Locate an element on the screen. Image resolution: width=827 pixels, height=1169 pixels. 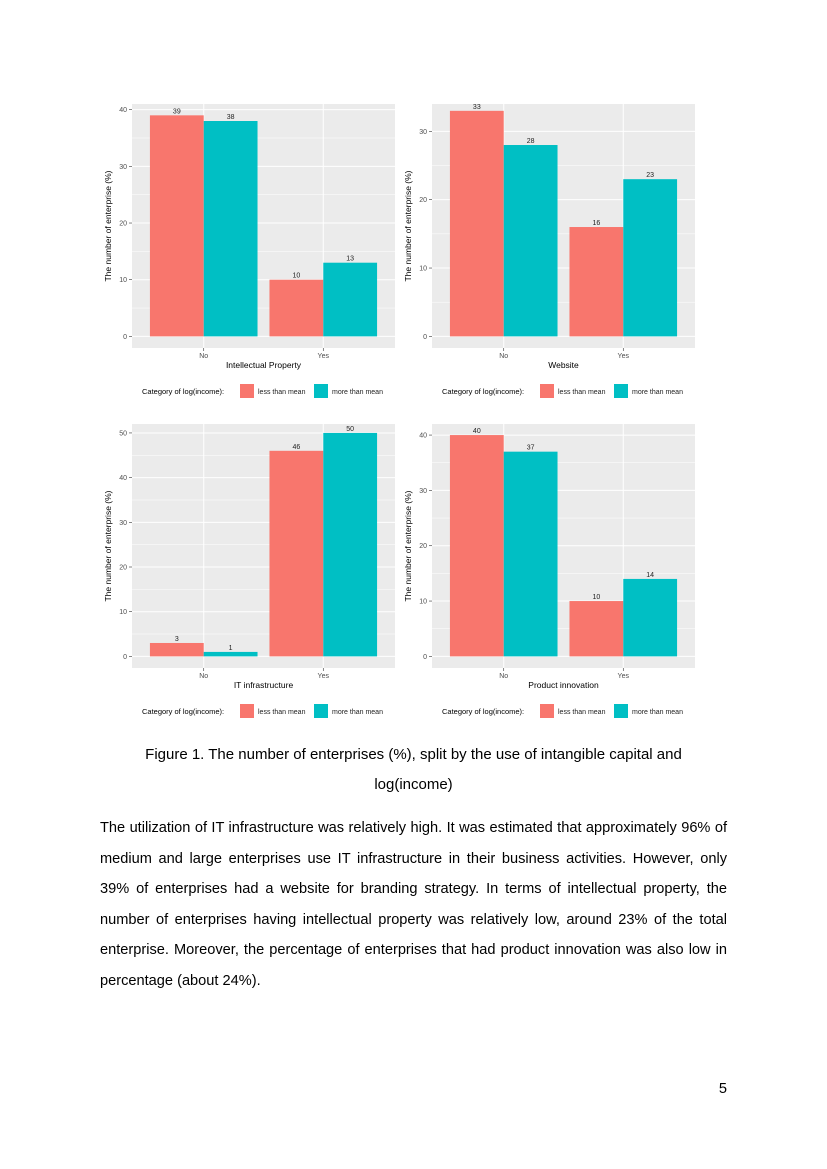
bar-data-label: 23 is located at coordinates (650, 175).